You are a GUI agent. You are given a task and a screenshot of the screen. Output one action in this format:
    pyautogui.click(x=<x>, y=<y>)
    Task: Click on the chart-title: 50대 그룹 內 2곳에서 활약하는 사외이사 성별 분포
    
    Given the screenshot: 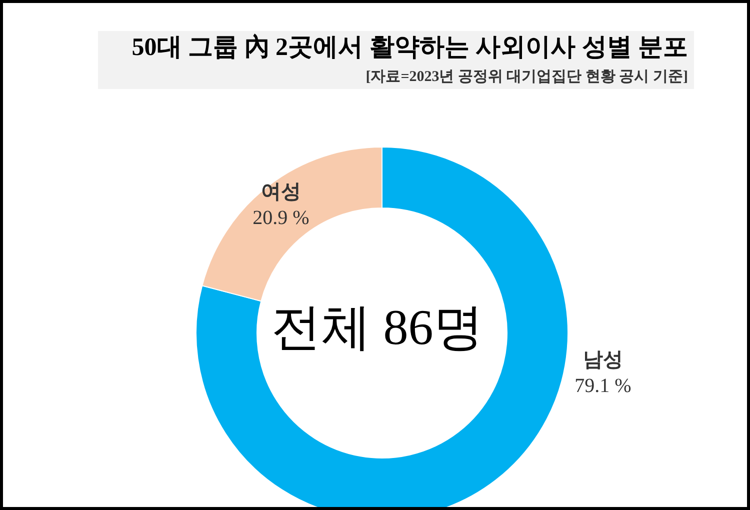 What is the action you would take?
    pyautogui.click(x=409, y=47)
    